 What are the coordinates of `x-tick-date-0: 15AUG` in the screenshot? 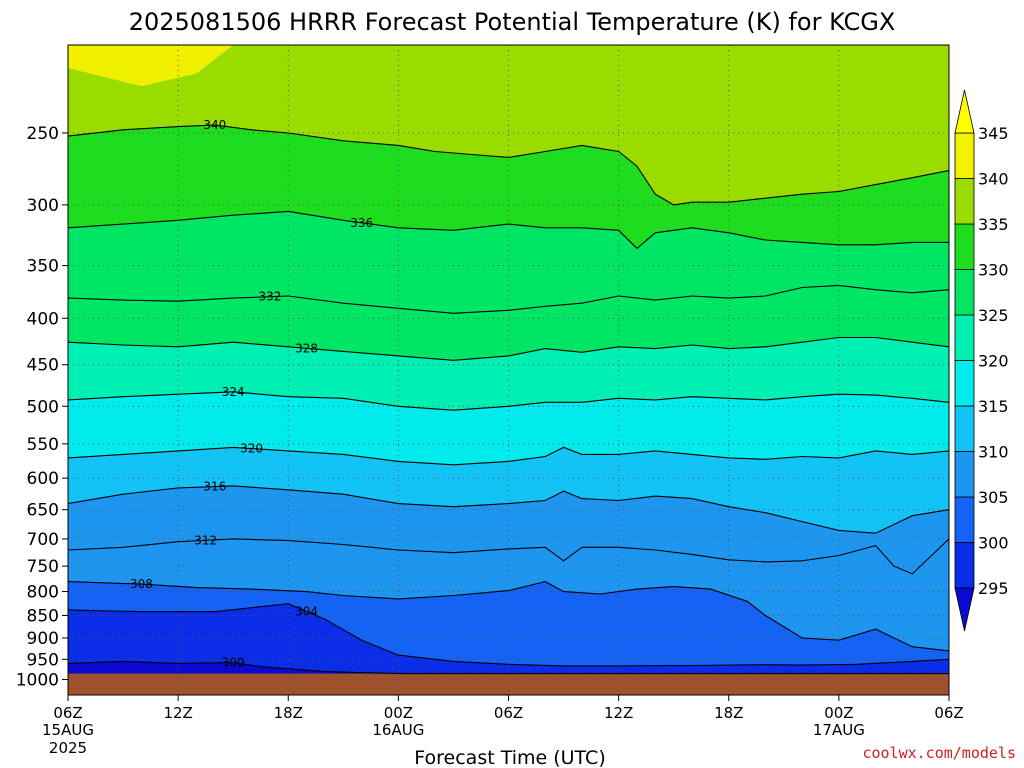 It's located at (68, 730).